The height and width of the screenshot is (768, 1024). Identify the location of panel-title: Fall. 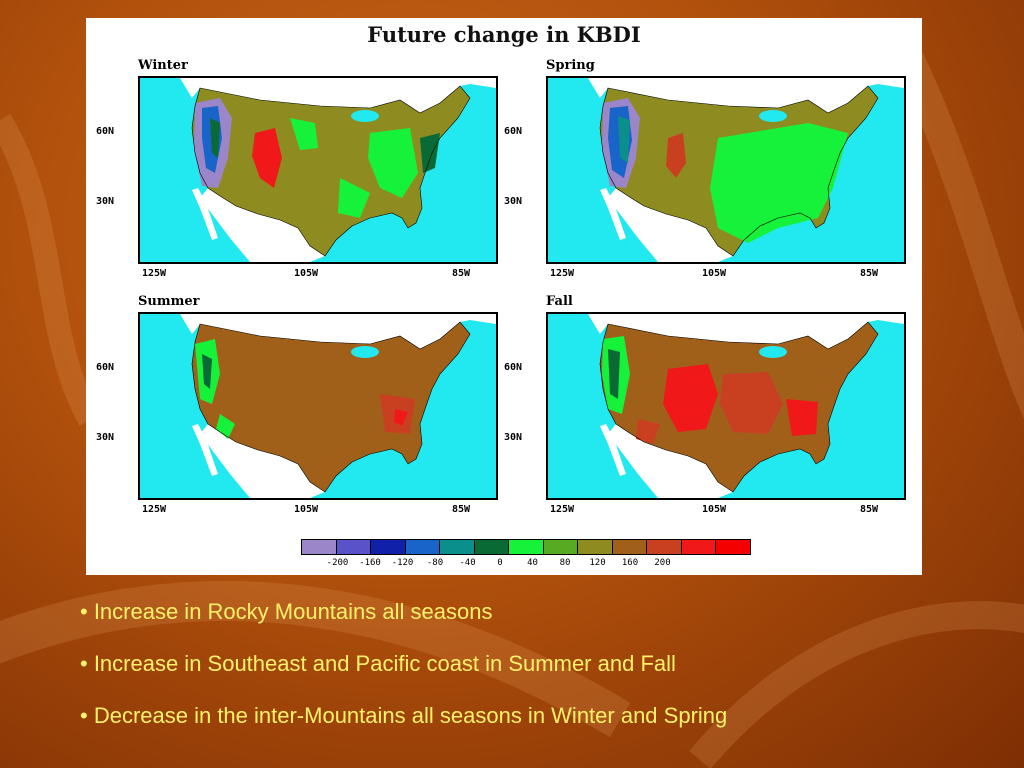
(559, 301).